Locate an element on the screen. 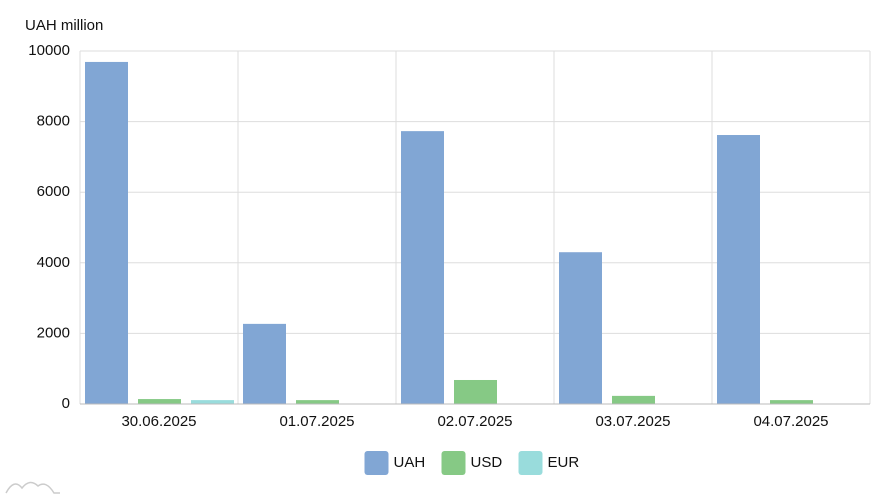 Image resolution: width=891 pixels, height=500 pixels. x-tick-label: 01.07.2025 is located at coordinates (316, 421).